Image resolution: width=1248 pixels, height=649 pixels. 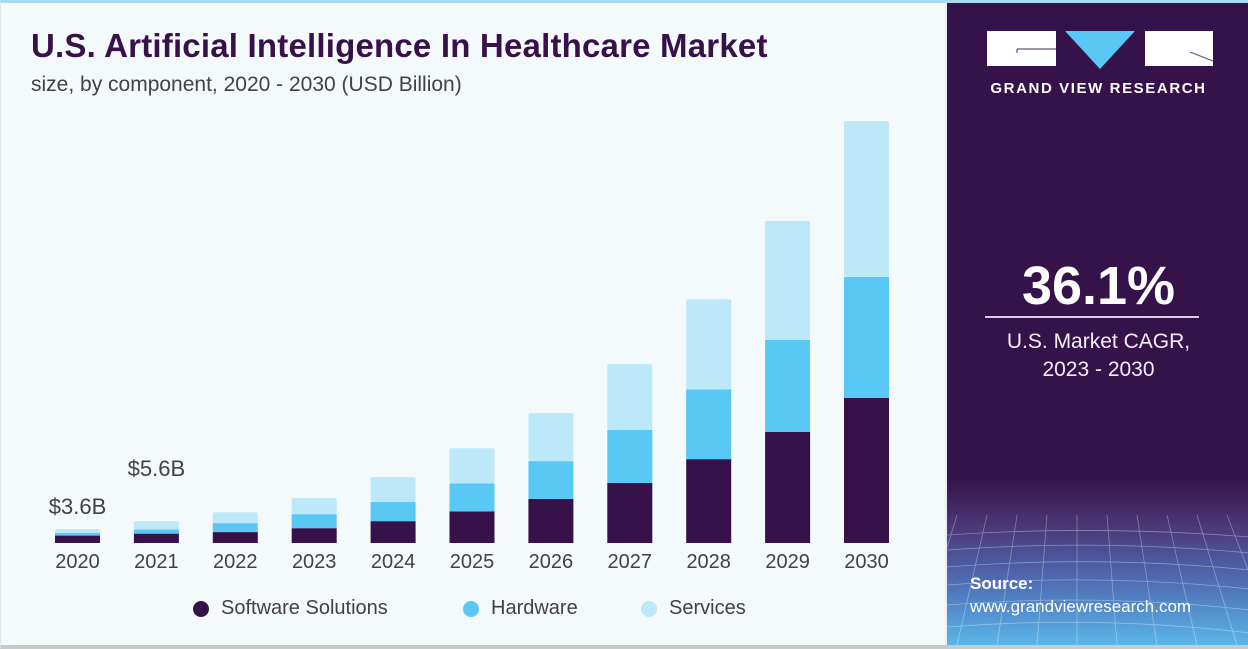 I want to click on bar-services-2026, so click(x=551, y=437).